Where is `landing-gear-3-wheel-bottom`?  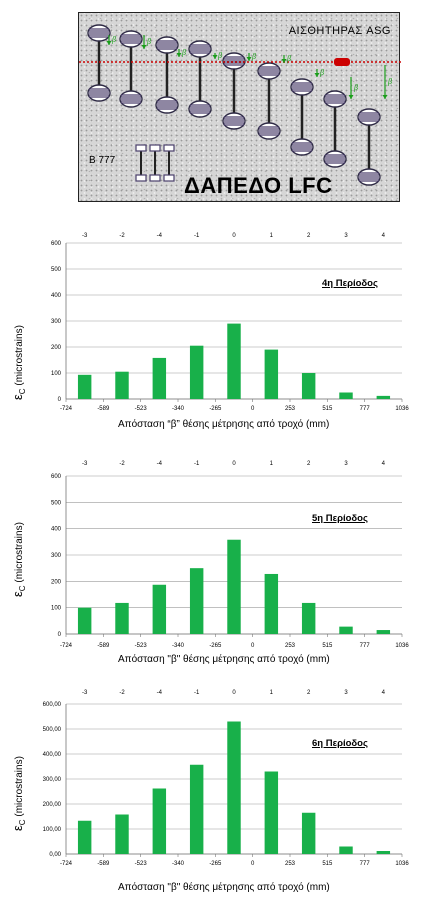
landing-gear-3-wheel-bottom is located at coordinates (167, 105).